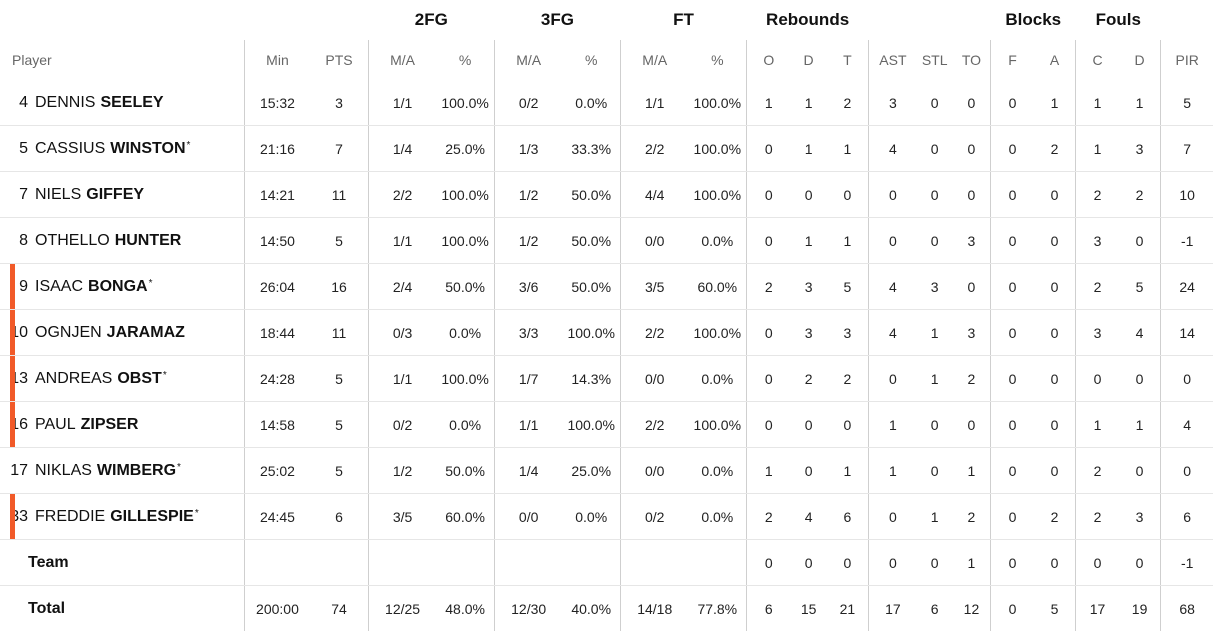 This screenshot has height=631, width=1213. What do you see at coordinates (972, 425) in the screenshot?
I see `player-8-stat-14: 0` at bounding box center [972, 425].